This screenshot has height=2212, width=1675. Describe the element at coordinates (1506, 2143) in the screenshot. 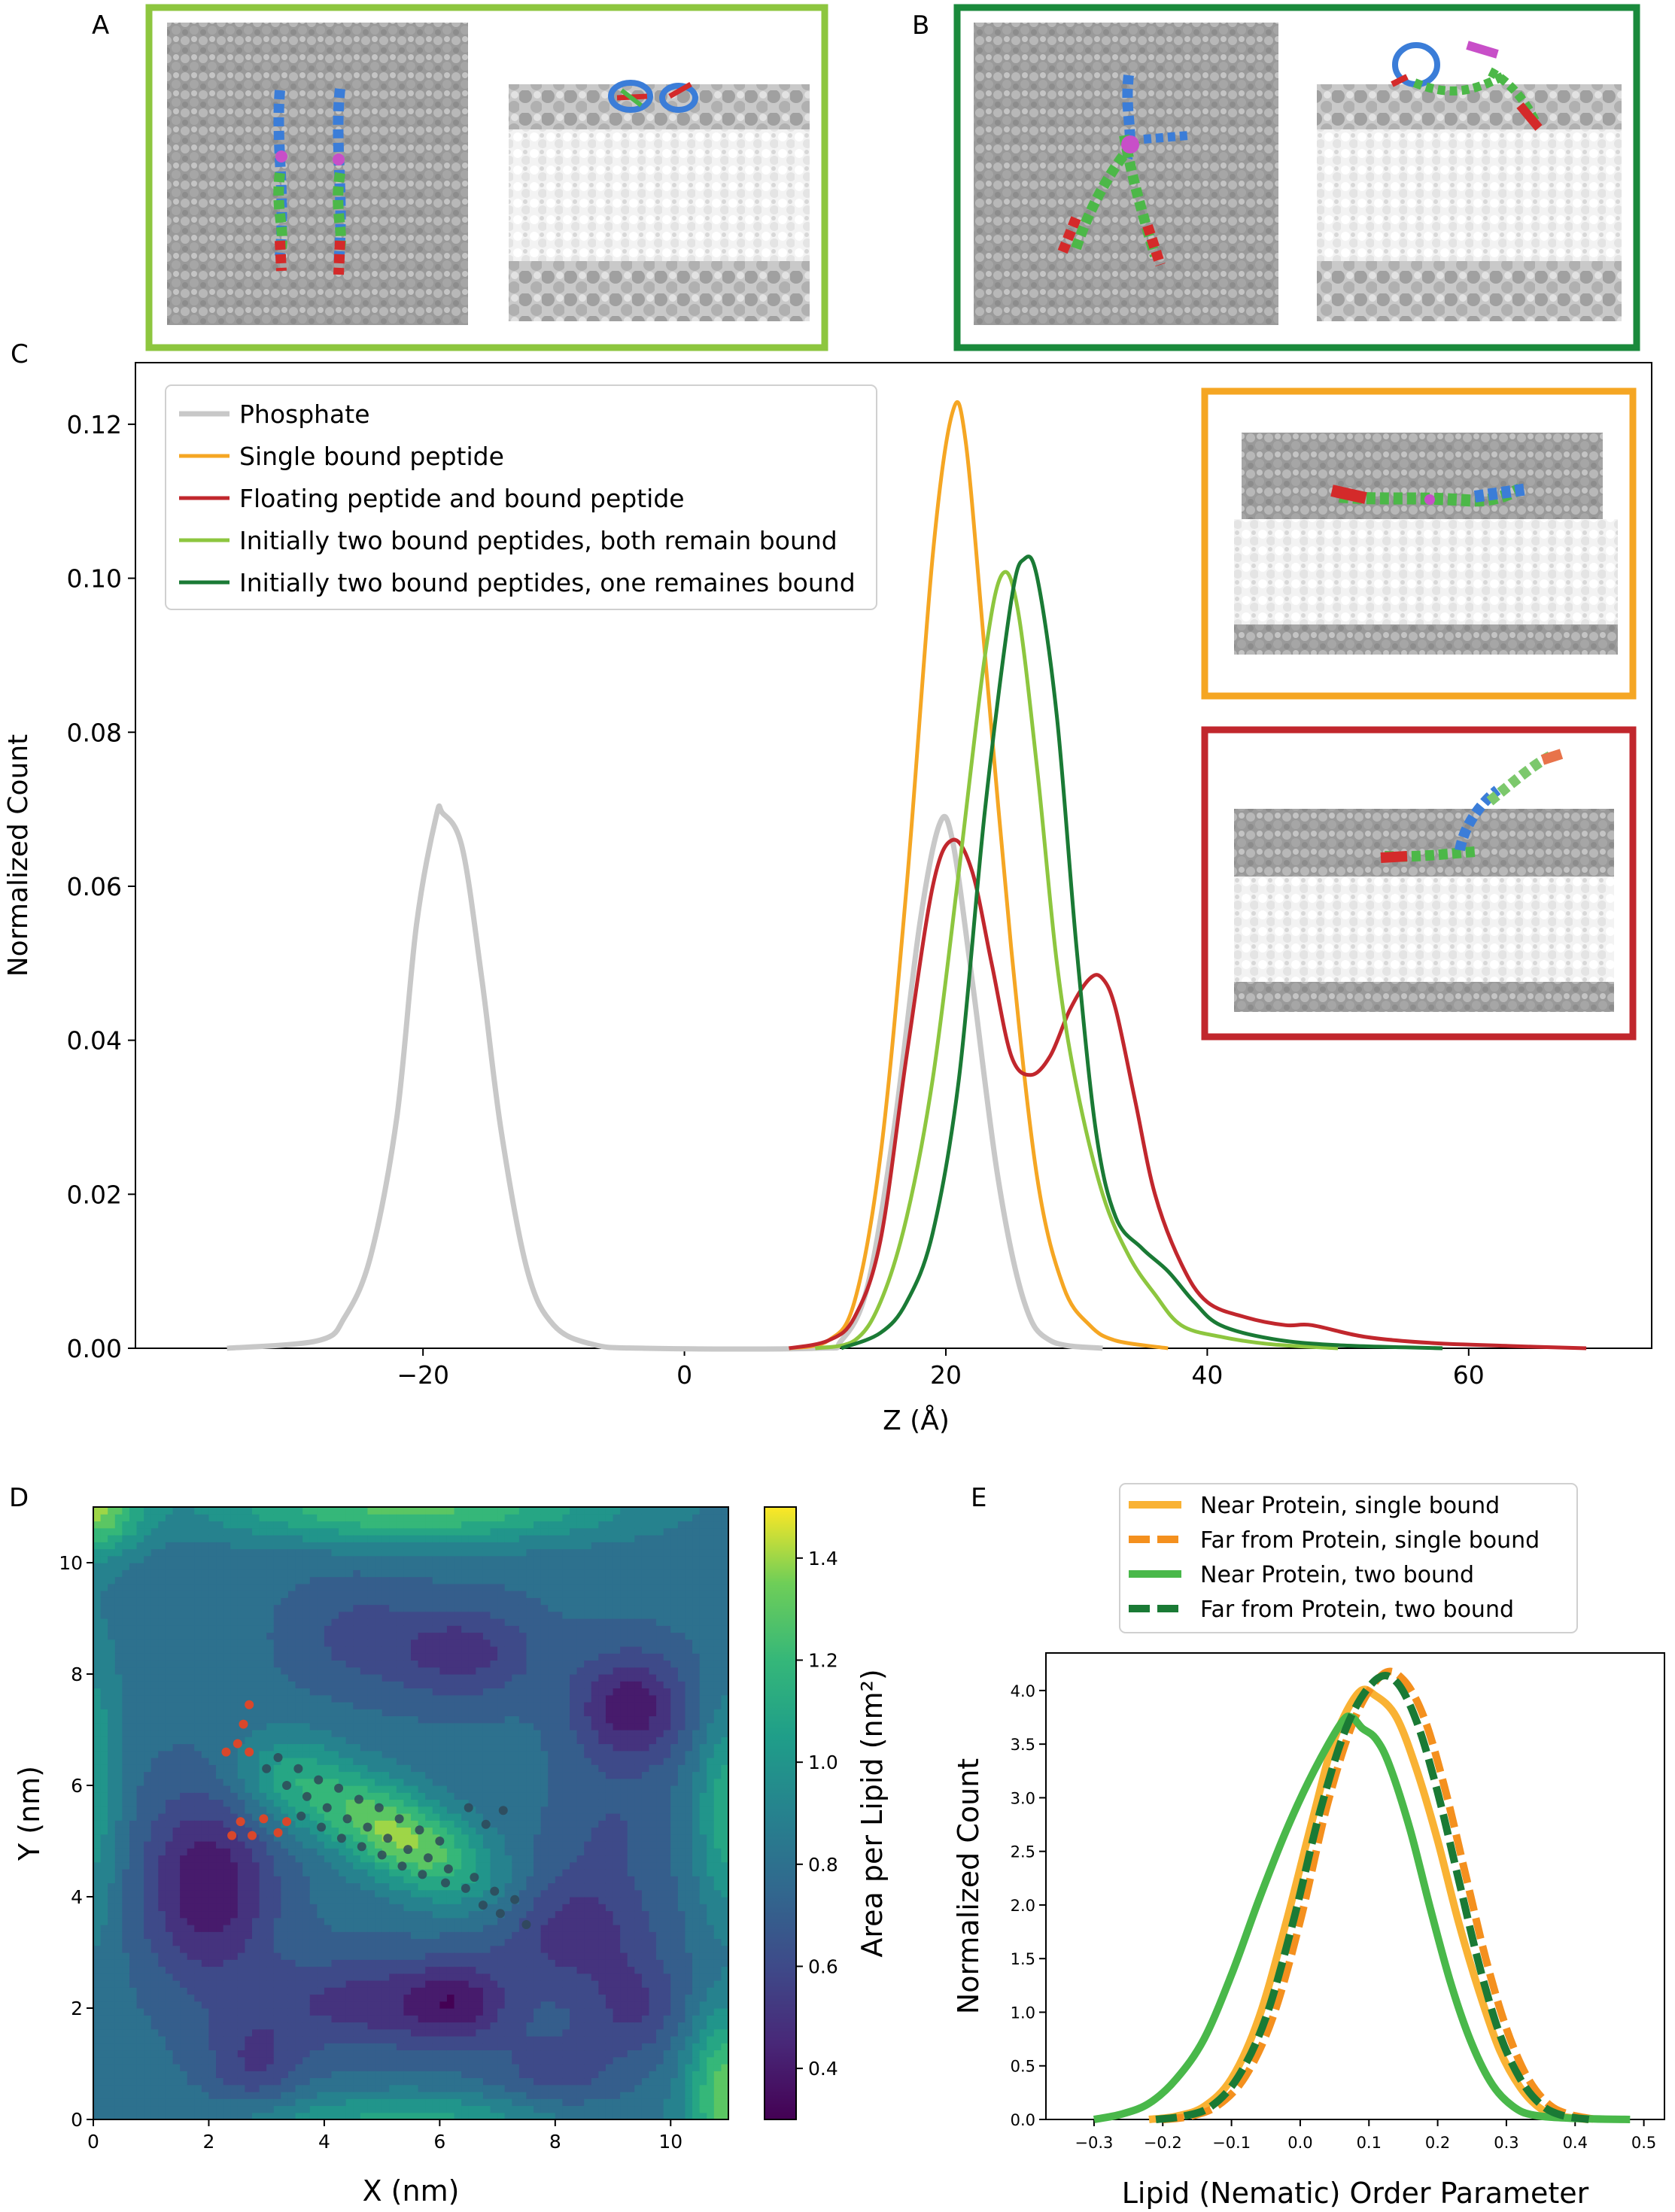

I see `chart-e-xtick-label: 0.3` at that location.